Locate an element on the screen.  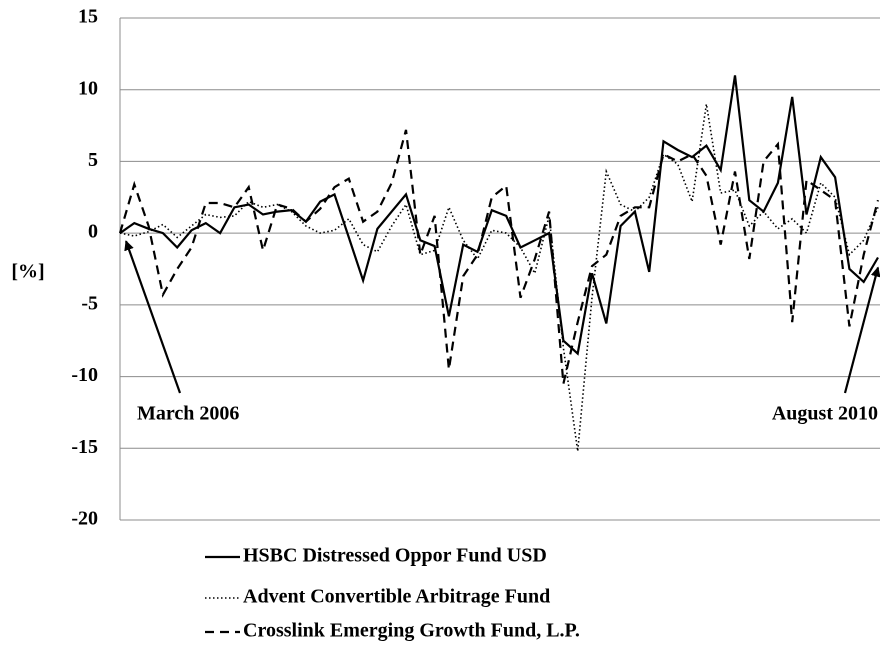
y-tick-label: -5 is located at coordinates (89, 303).